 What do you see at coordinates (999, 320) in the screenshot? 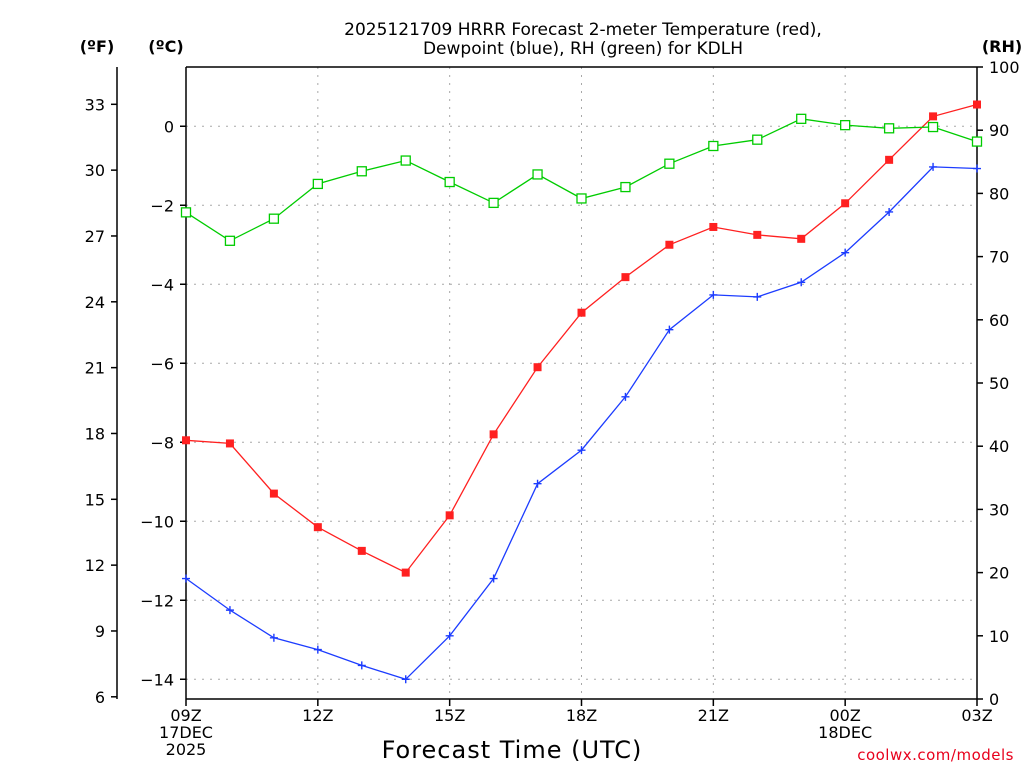
I see `rh-tick-label: 60` at bounding box center [999, 320].